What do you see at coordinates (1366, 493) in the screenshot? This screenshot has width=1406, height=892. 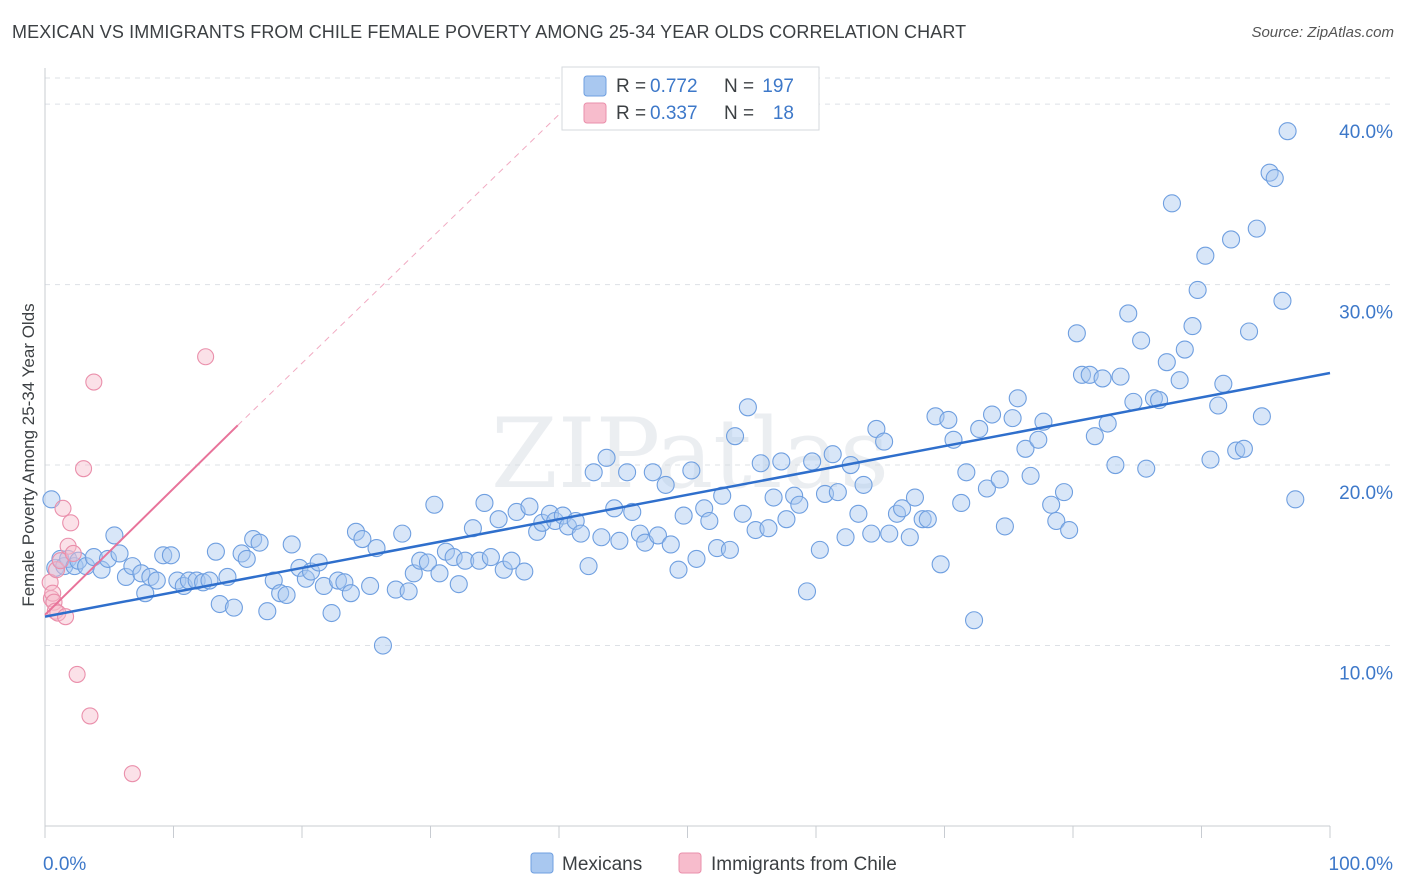 I see `y-tick-label: 20.0%` at bounding box center [1366, 493].